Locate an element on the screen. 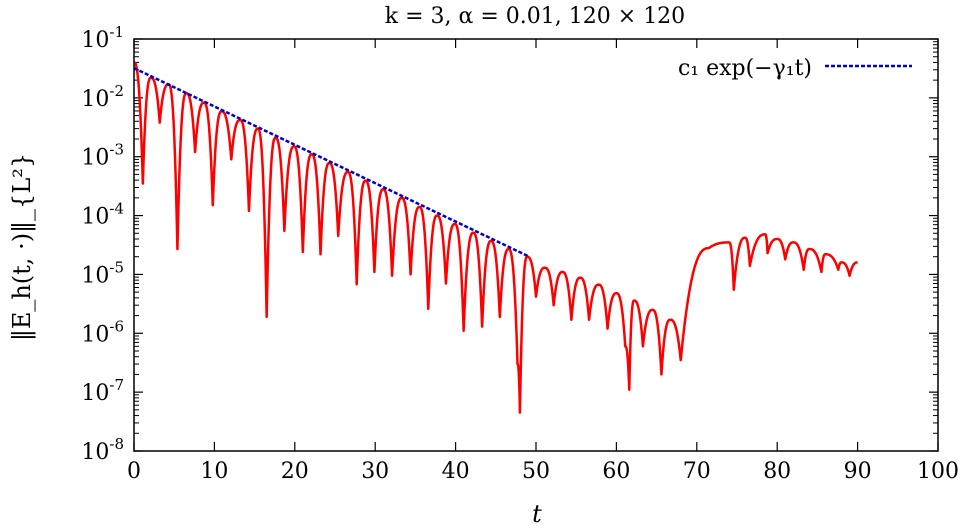 This screenshot has width=972, height=529. y-tick-label: 10⁻³ is located at coordinates (102, 156).